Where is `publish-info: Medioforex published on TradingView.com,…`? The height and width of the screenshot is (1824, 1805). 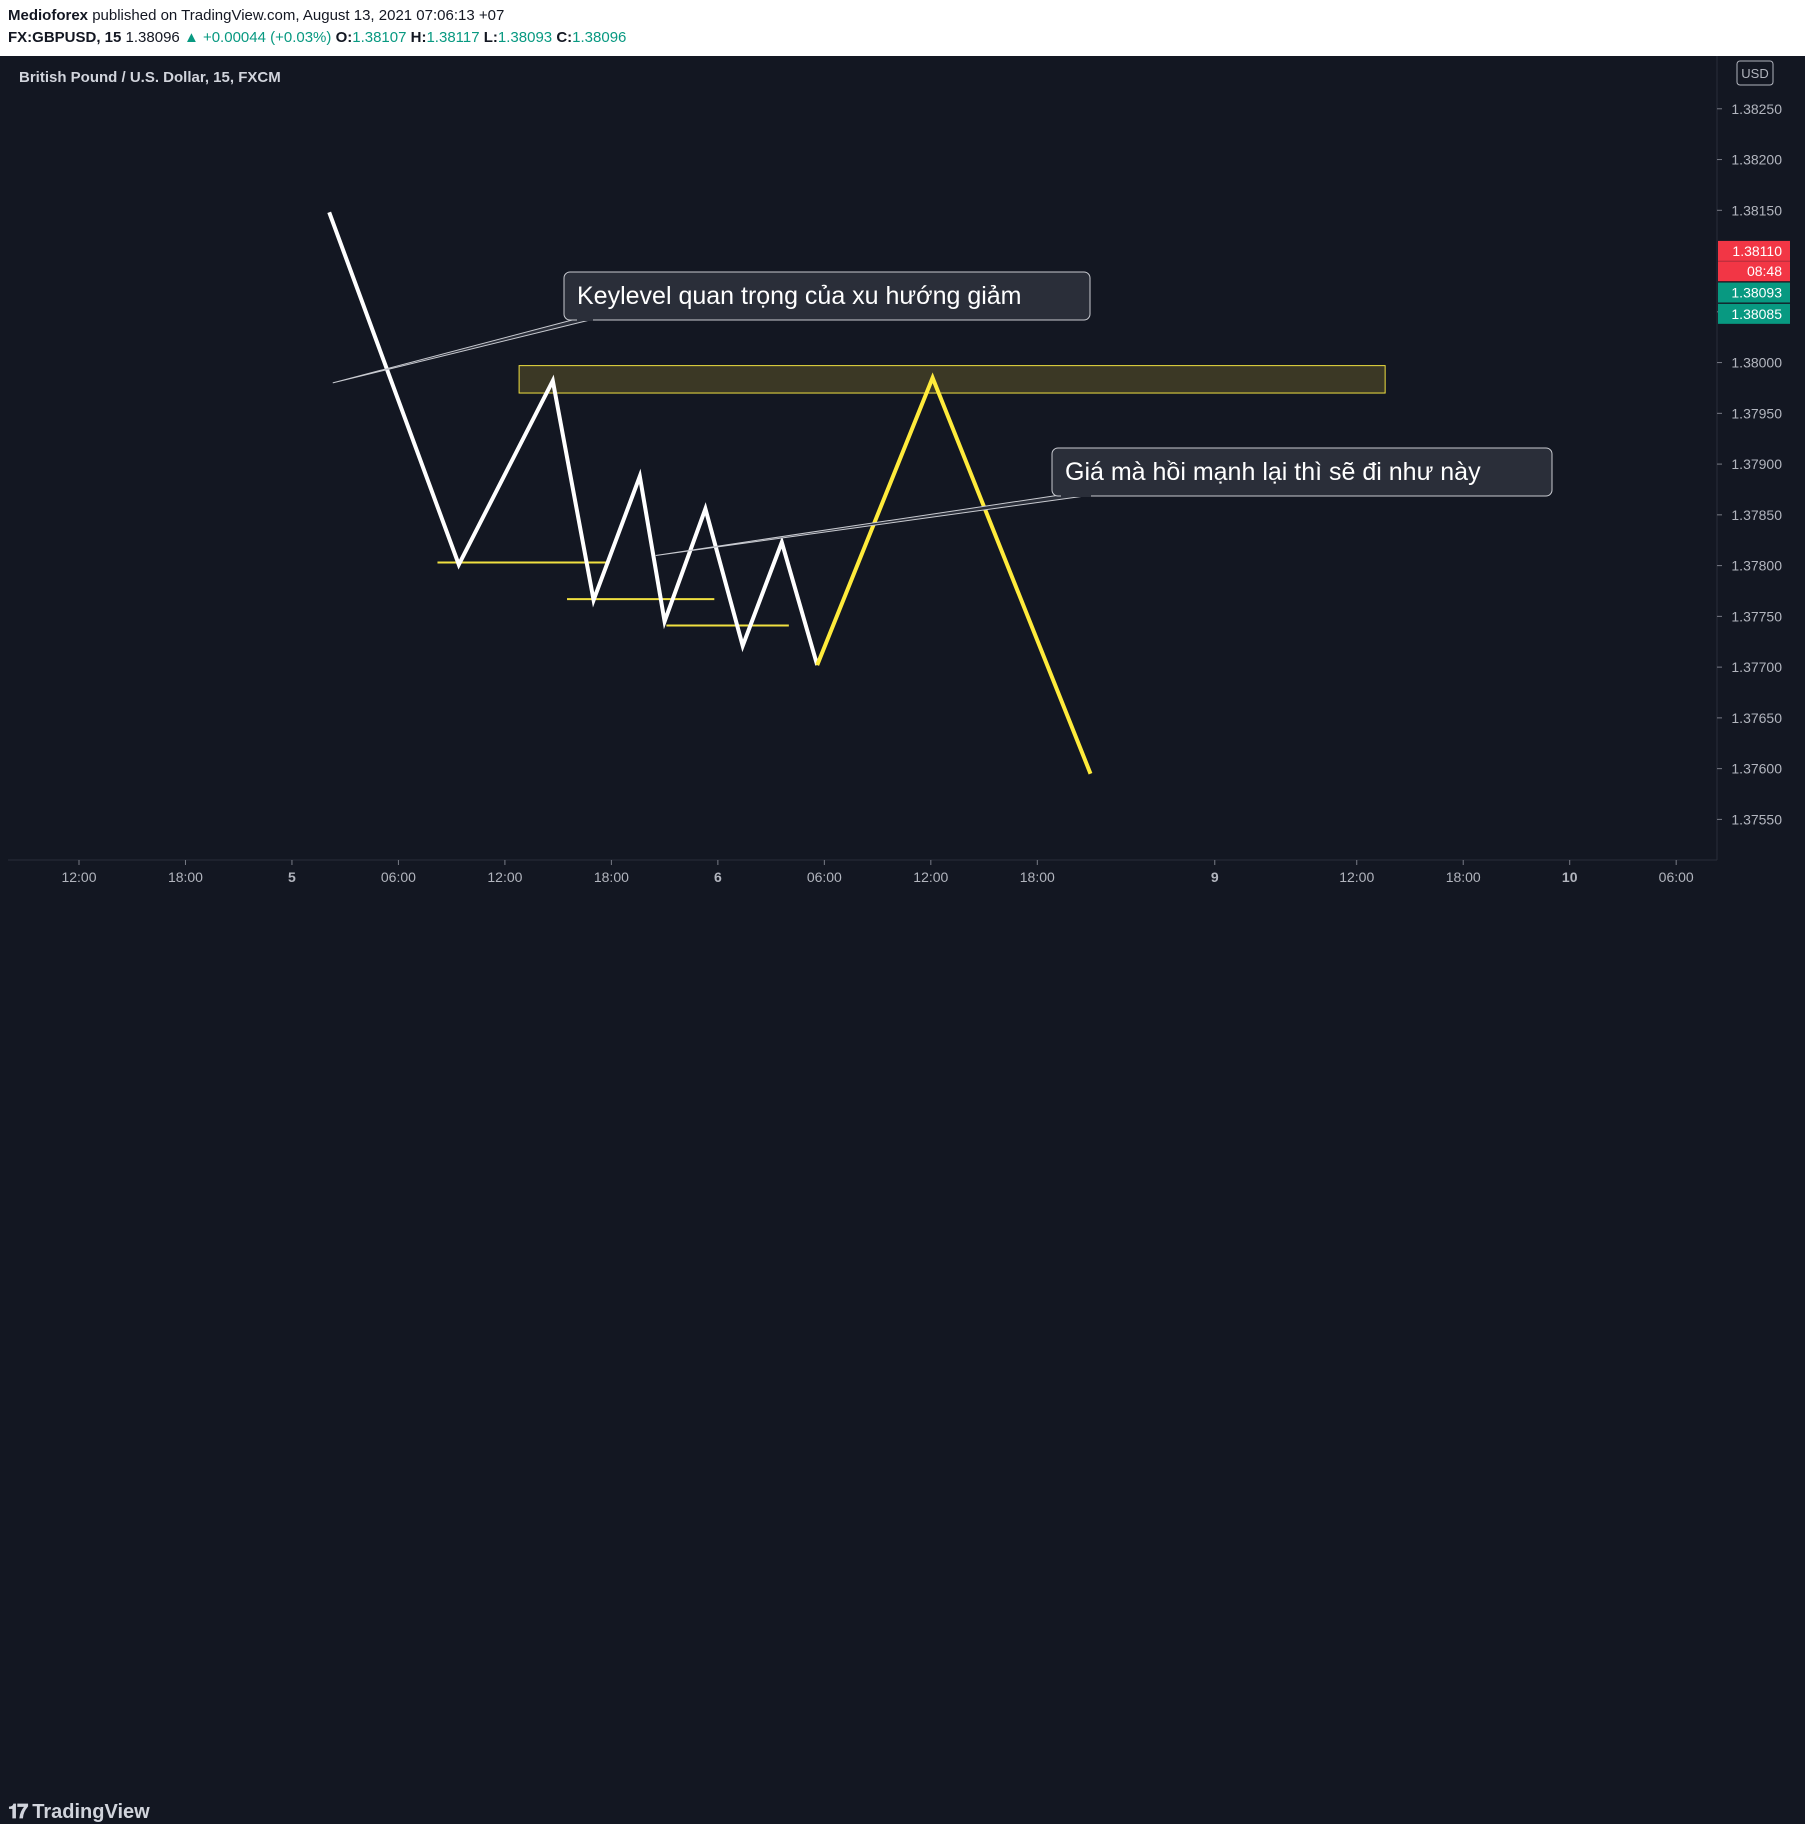 publish-info: Medioforex published on TradingView.com,… is located at coordinates (256, 15).